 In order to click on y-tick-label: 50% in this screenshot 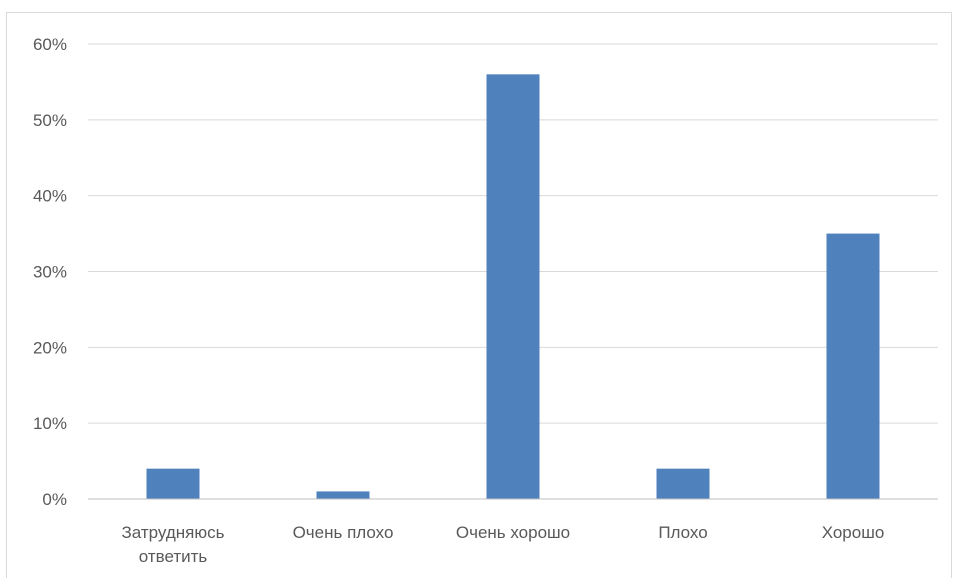, I will do `click(50, 120)`.